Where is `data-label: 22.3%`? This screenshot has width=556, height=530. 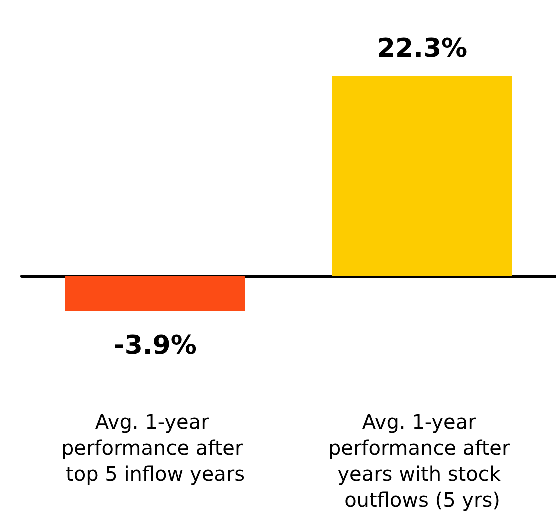 data-label: 22.3% is located at coordinates (422, 49).